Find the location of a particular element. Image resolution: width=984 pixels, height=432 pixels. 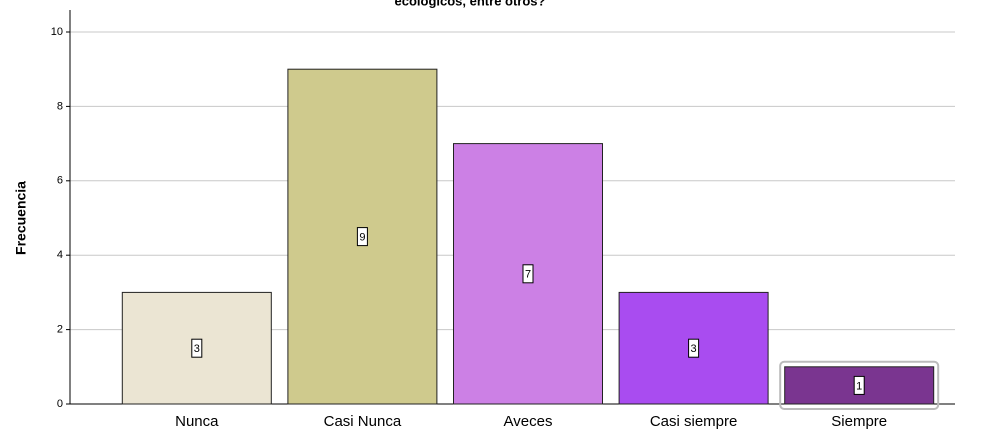

y-tick-label: 4 is located at coordinates (60, 255).